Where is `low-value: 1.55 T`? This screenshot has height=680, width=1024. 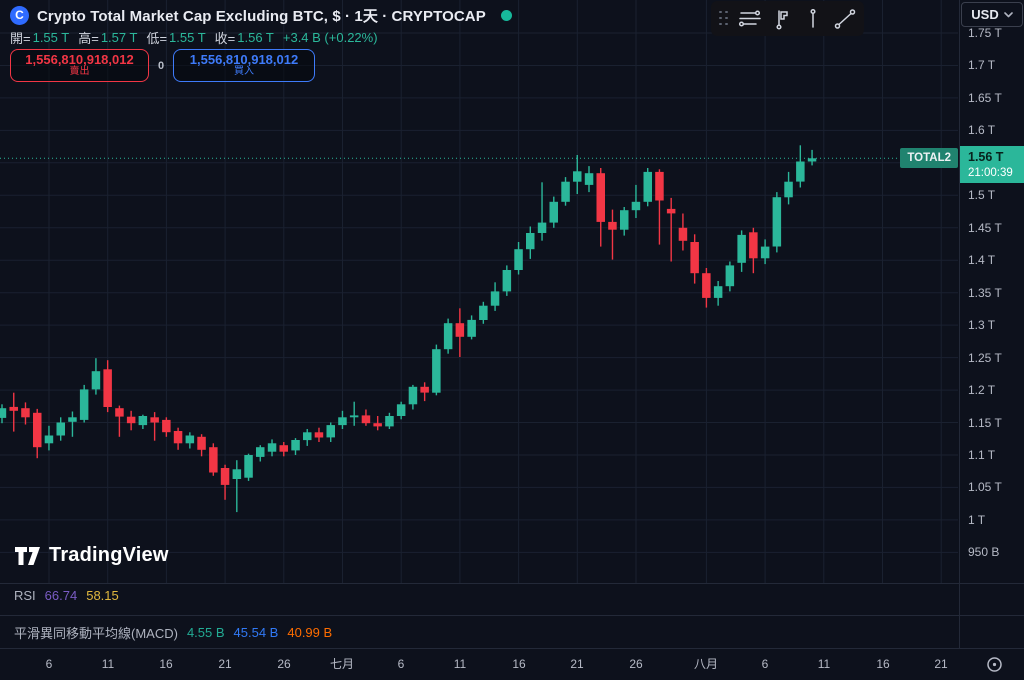 low-value: 1.55 T is located at coordinates (187, 37).